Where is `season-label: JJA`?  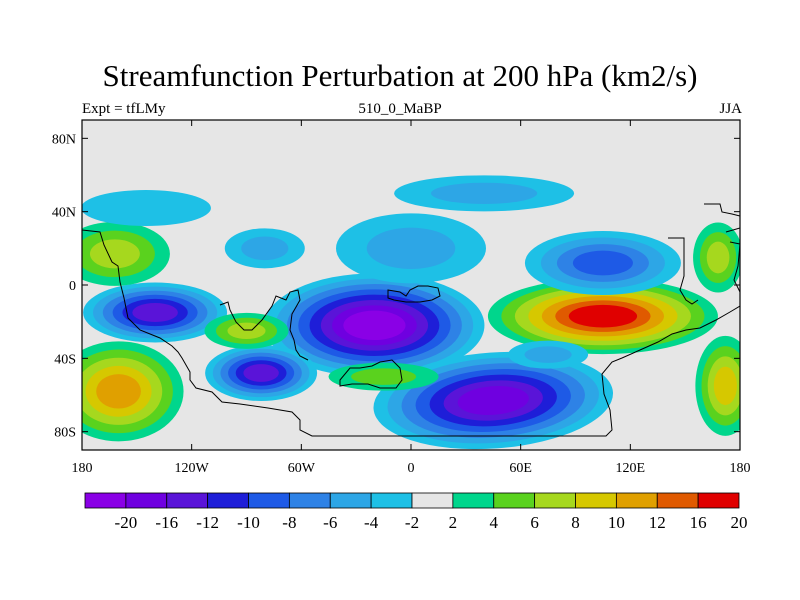 season-label: JJA is located at coordinates (730, 109).